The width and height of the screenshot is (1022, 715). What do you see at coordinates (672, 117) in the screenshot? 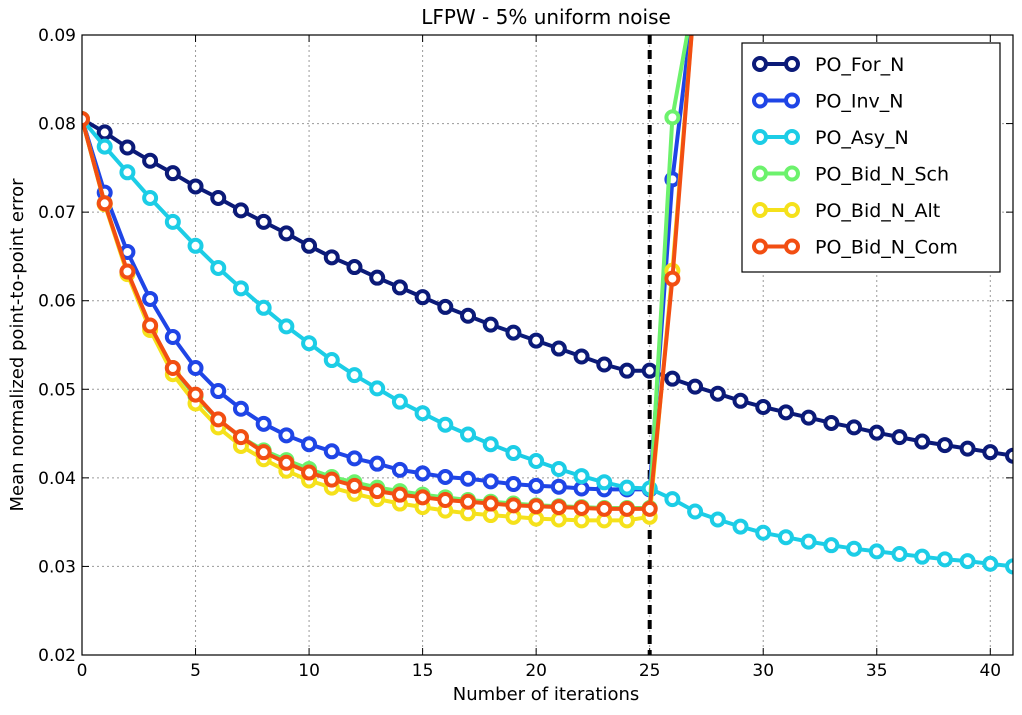
I see `data-point-po-bid-n-sch` at bounding box center [672, 117].